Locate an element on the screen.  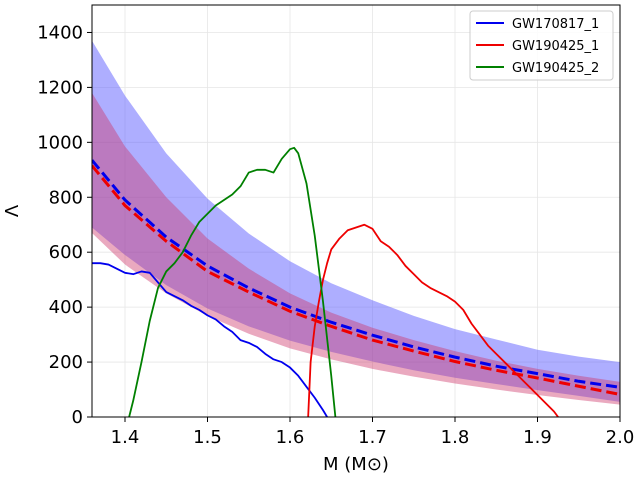
x-tick-label-0: 1.4 is located at coordinates (125, 437).